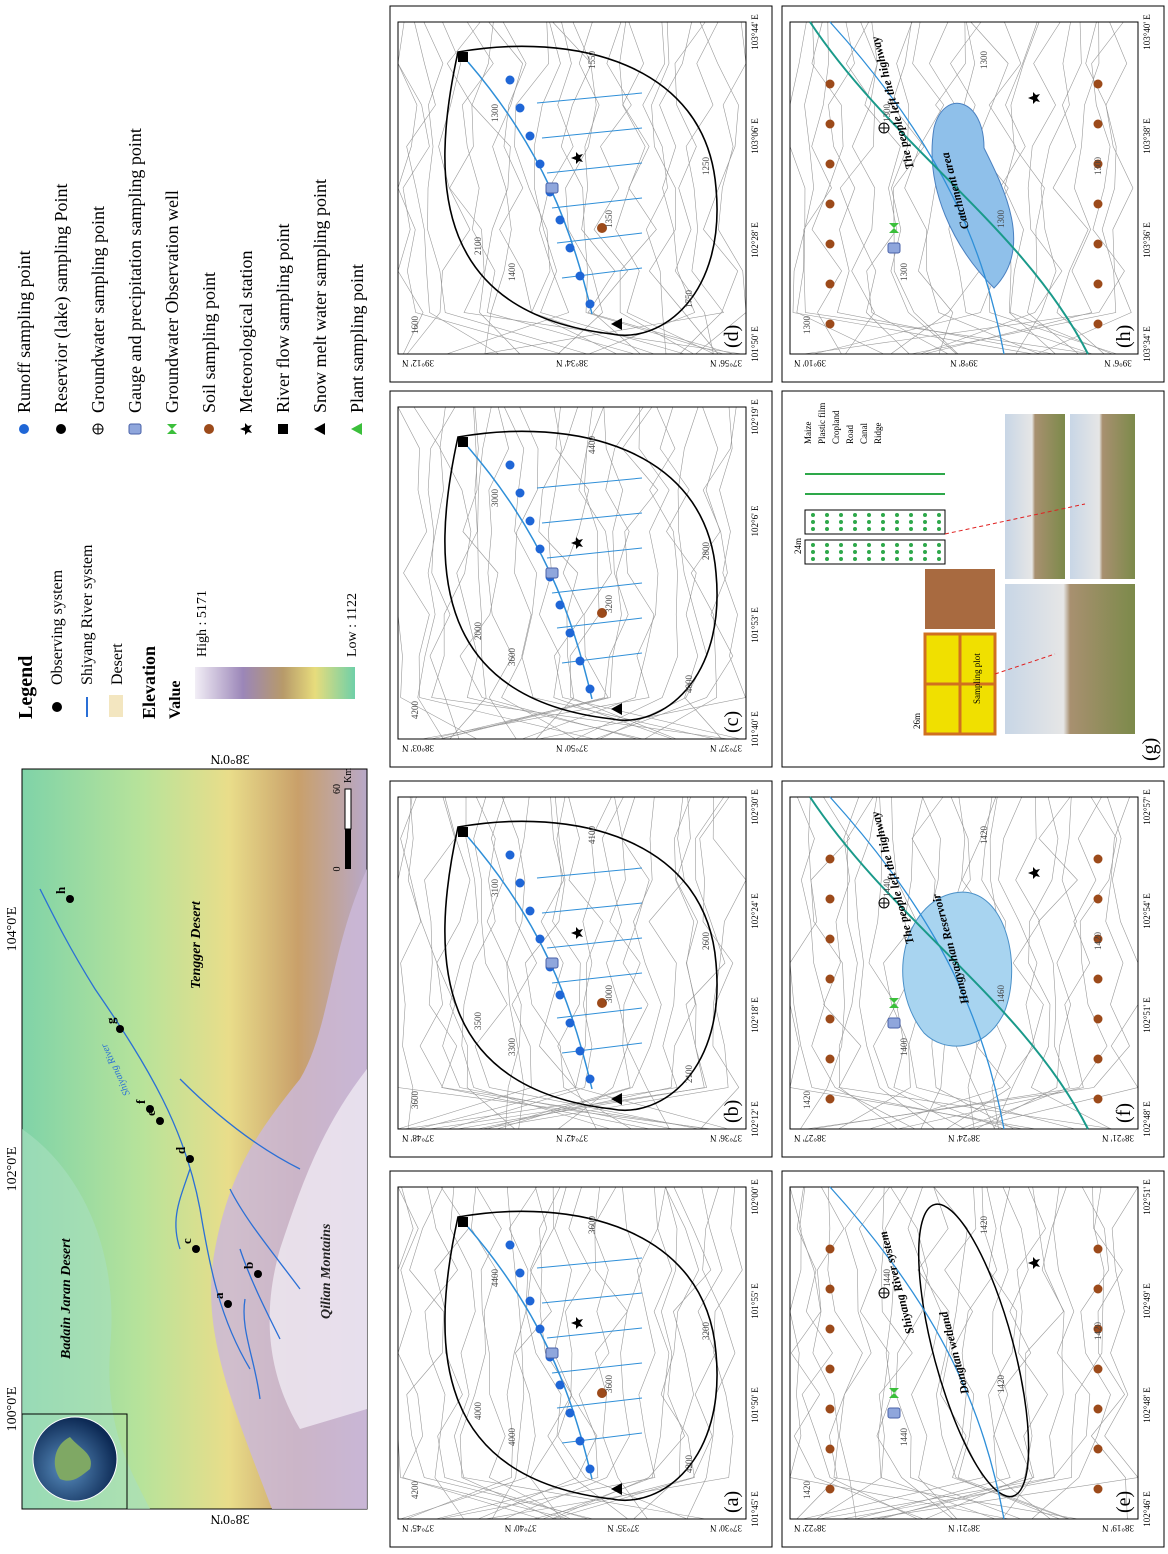 The width and height of the screenshot is (1168, 1554). Describe the element at coordinates (283, 318) in the screenshot. I see `legend-point-item: River flow sampling point` at that location.